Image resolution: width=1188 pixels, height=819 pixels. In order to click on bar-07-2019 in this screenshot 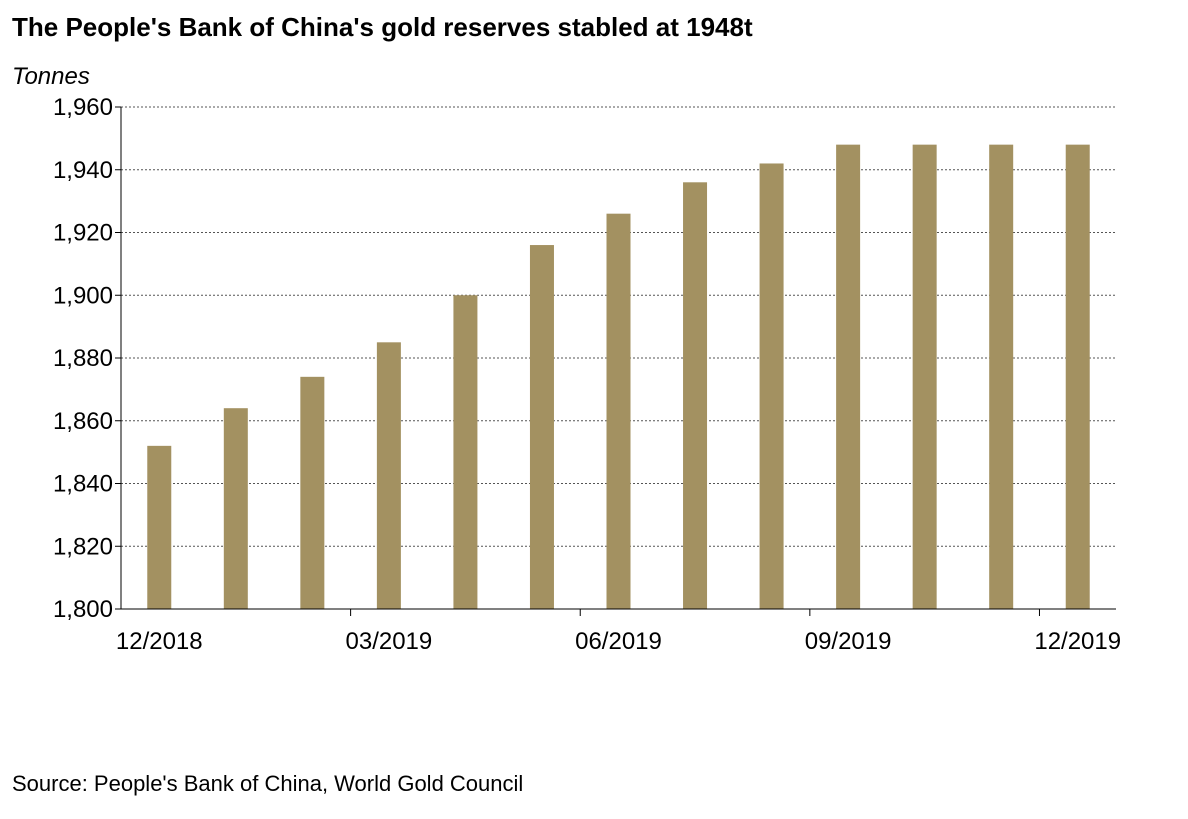, I will do `click(695, 396)`.